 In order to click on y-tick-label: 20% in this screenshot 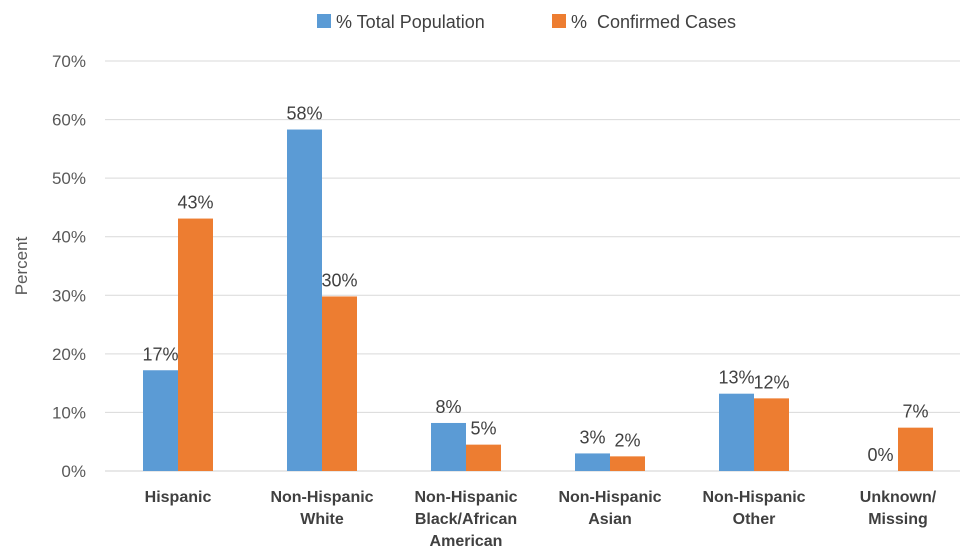, I will do `click(69, 354)`.